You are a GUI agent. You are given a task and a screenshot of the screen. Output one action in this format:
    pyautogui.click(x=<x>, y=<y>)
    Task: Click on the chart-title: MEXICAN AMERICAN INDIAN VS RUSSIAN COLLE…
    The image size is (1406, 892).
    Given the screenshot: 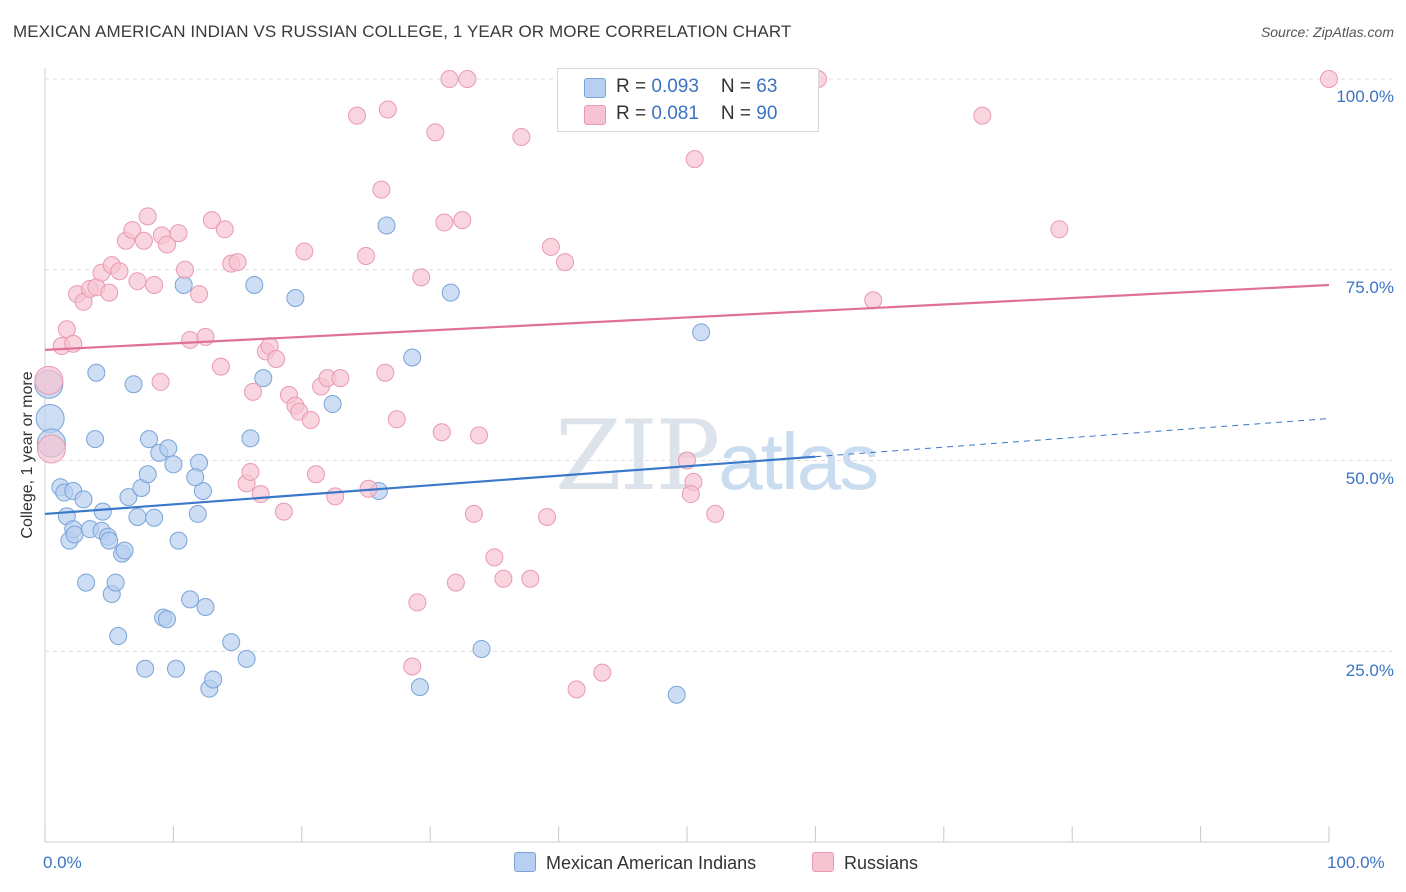 What is the action you would take?
    pyautogui.click(x=402, y=31)
    